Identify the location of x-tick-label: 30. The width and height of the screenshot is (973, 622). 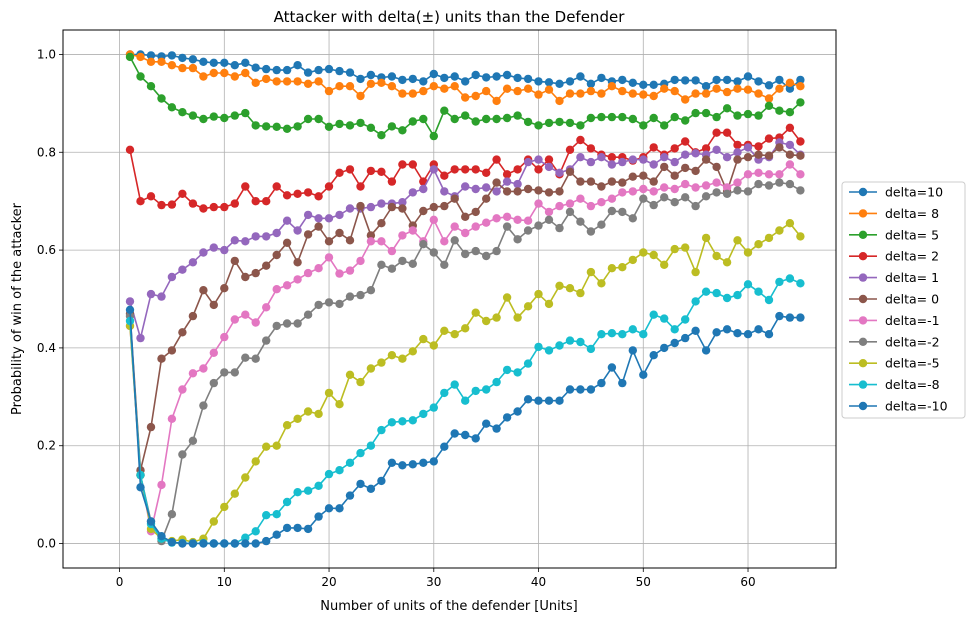
(433, 582).